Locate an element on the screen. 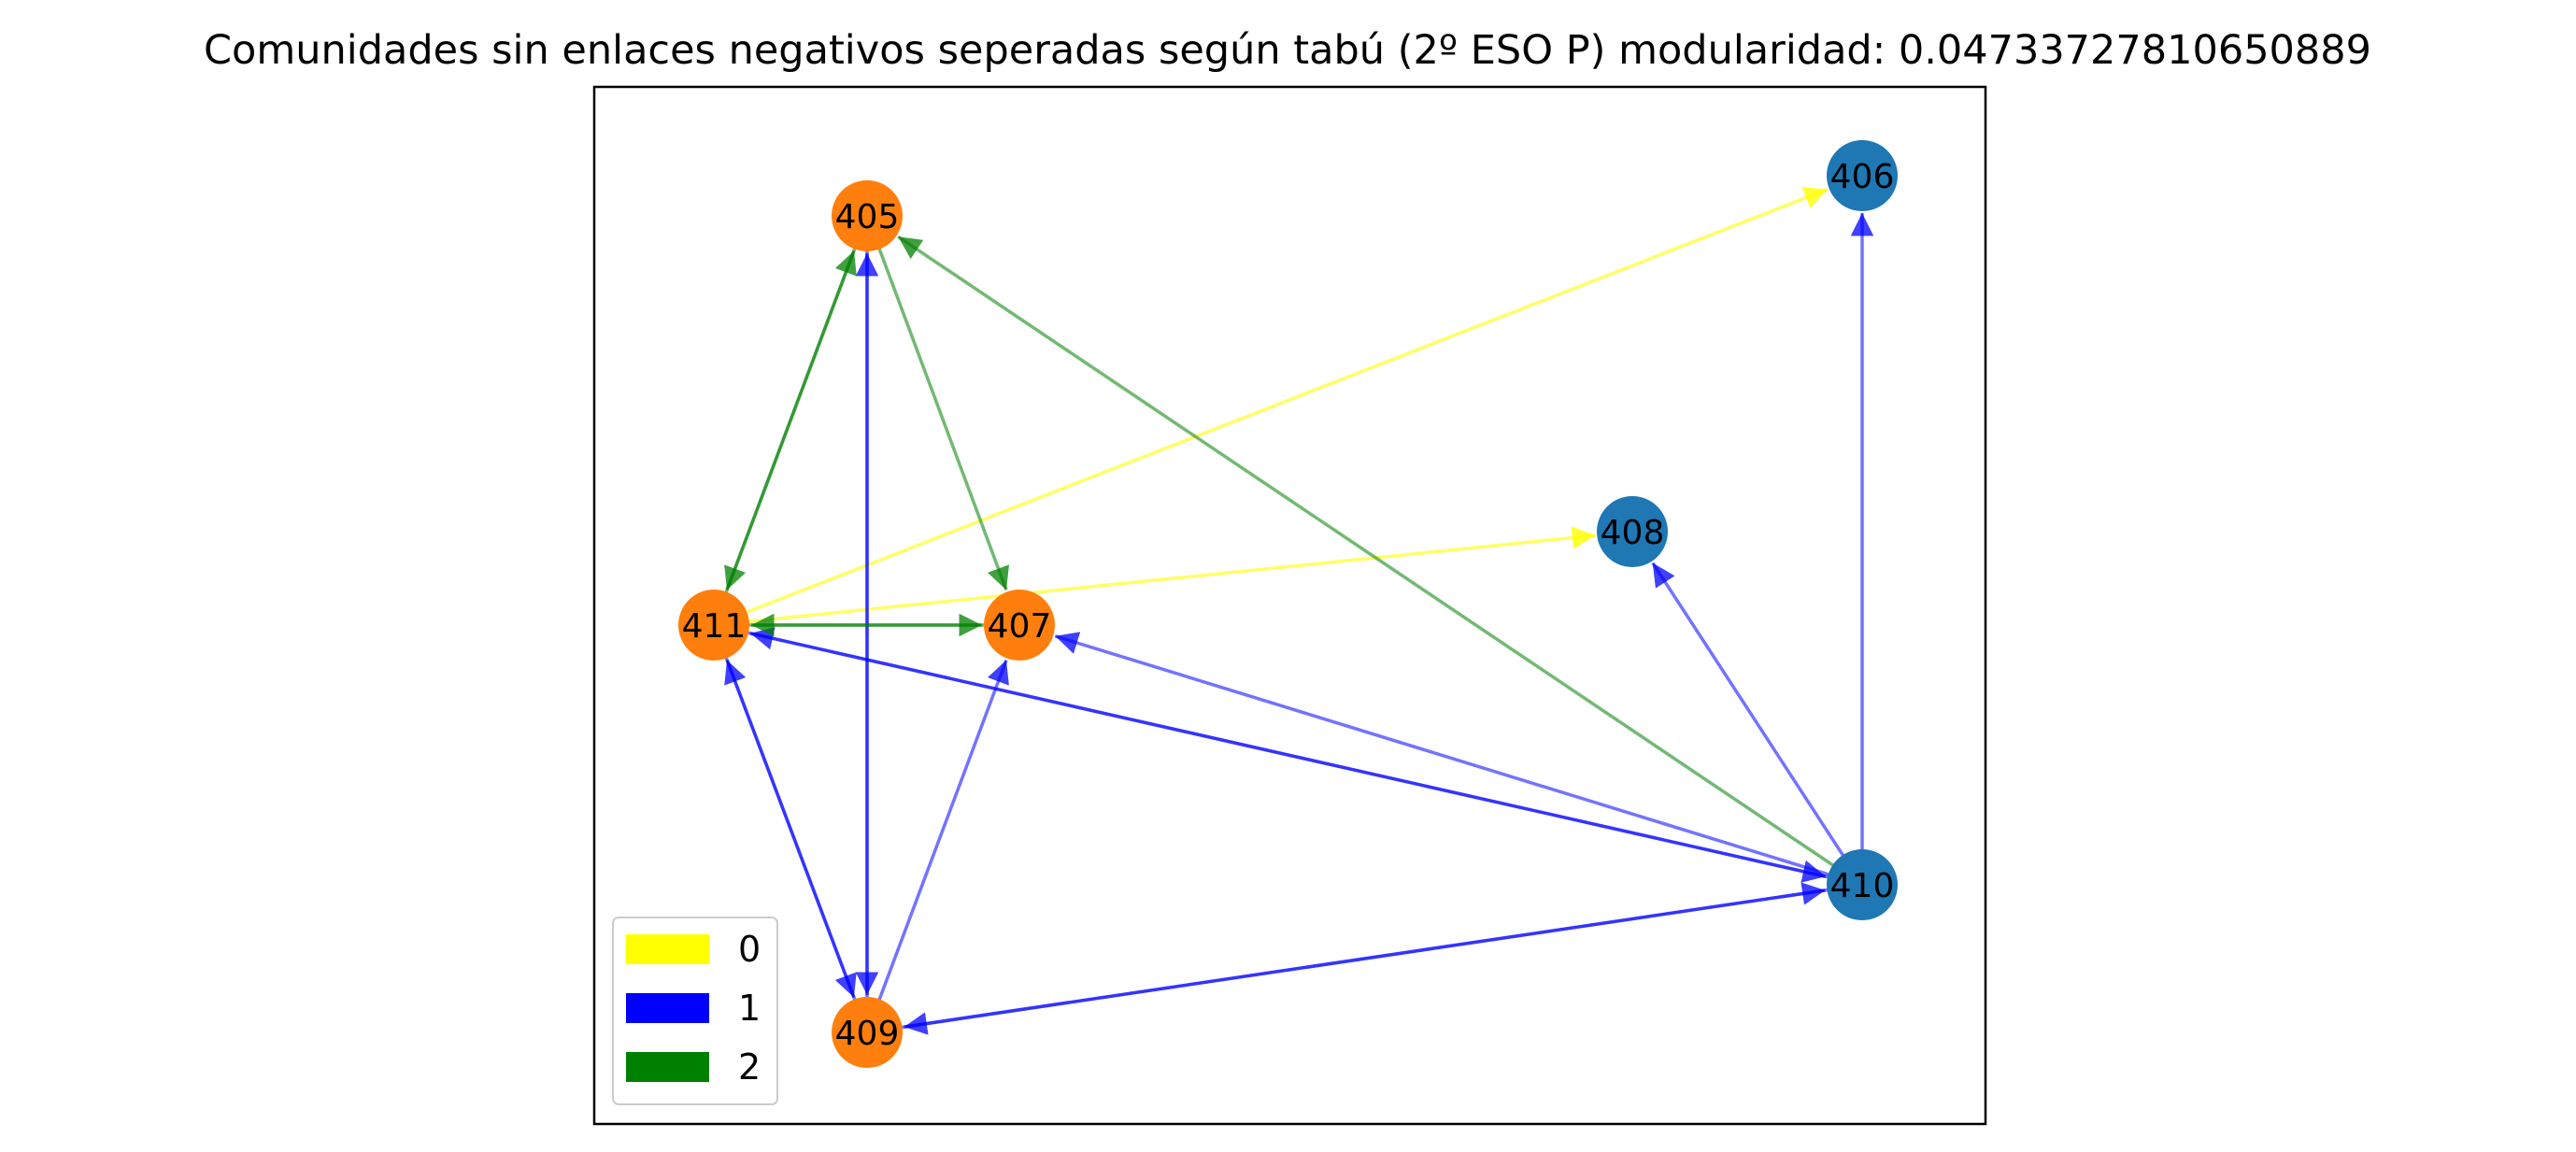 This screenshot has height=1152, width=2576. legend-label-1: 1 is located at coordinates (749, 1008).